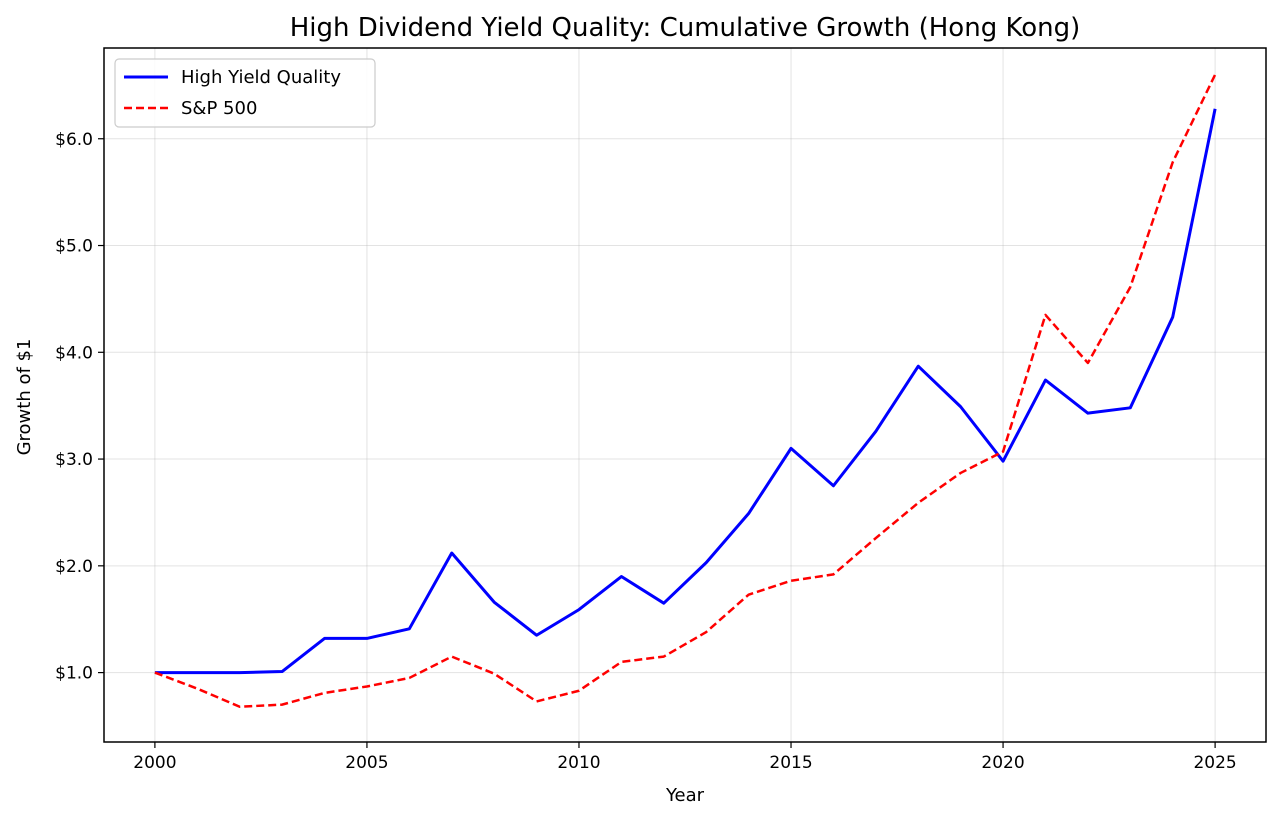 The image size is (1281, 820). I want to click on x-tick-label: 2025, so click(1214, 763).